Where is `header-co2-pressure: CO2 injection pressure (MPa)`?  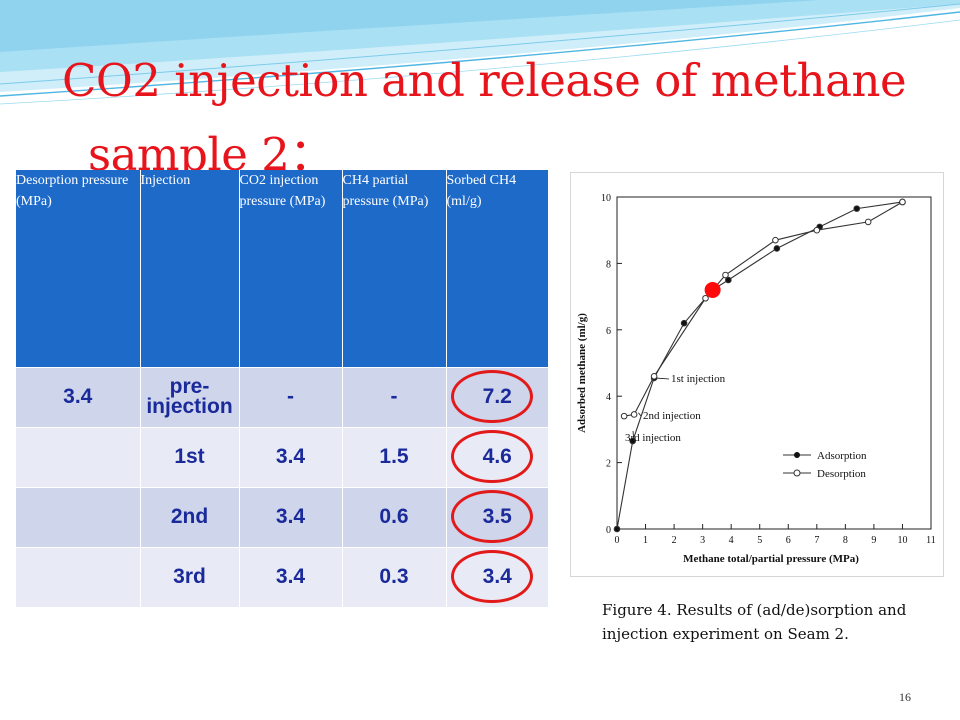 header-co2-pressure: CO2 injection pressure (MPa) is located at coordinates (291, 268).